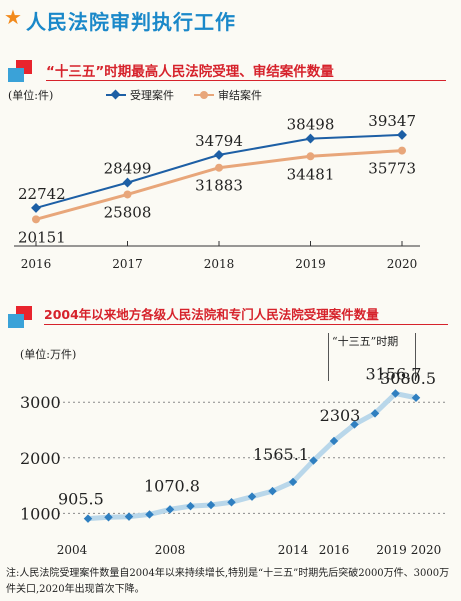 This screenshot has width=461, height=601. What do you see at coordinates (115, 94) in the screenshot?
I see `legend-accepted-marker` at bounding box center [115, 94].